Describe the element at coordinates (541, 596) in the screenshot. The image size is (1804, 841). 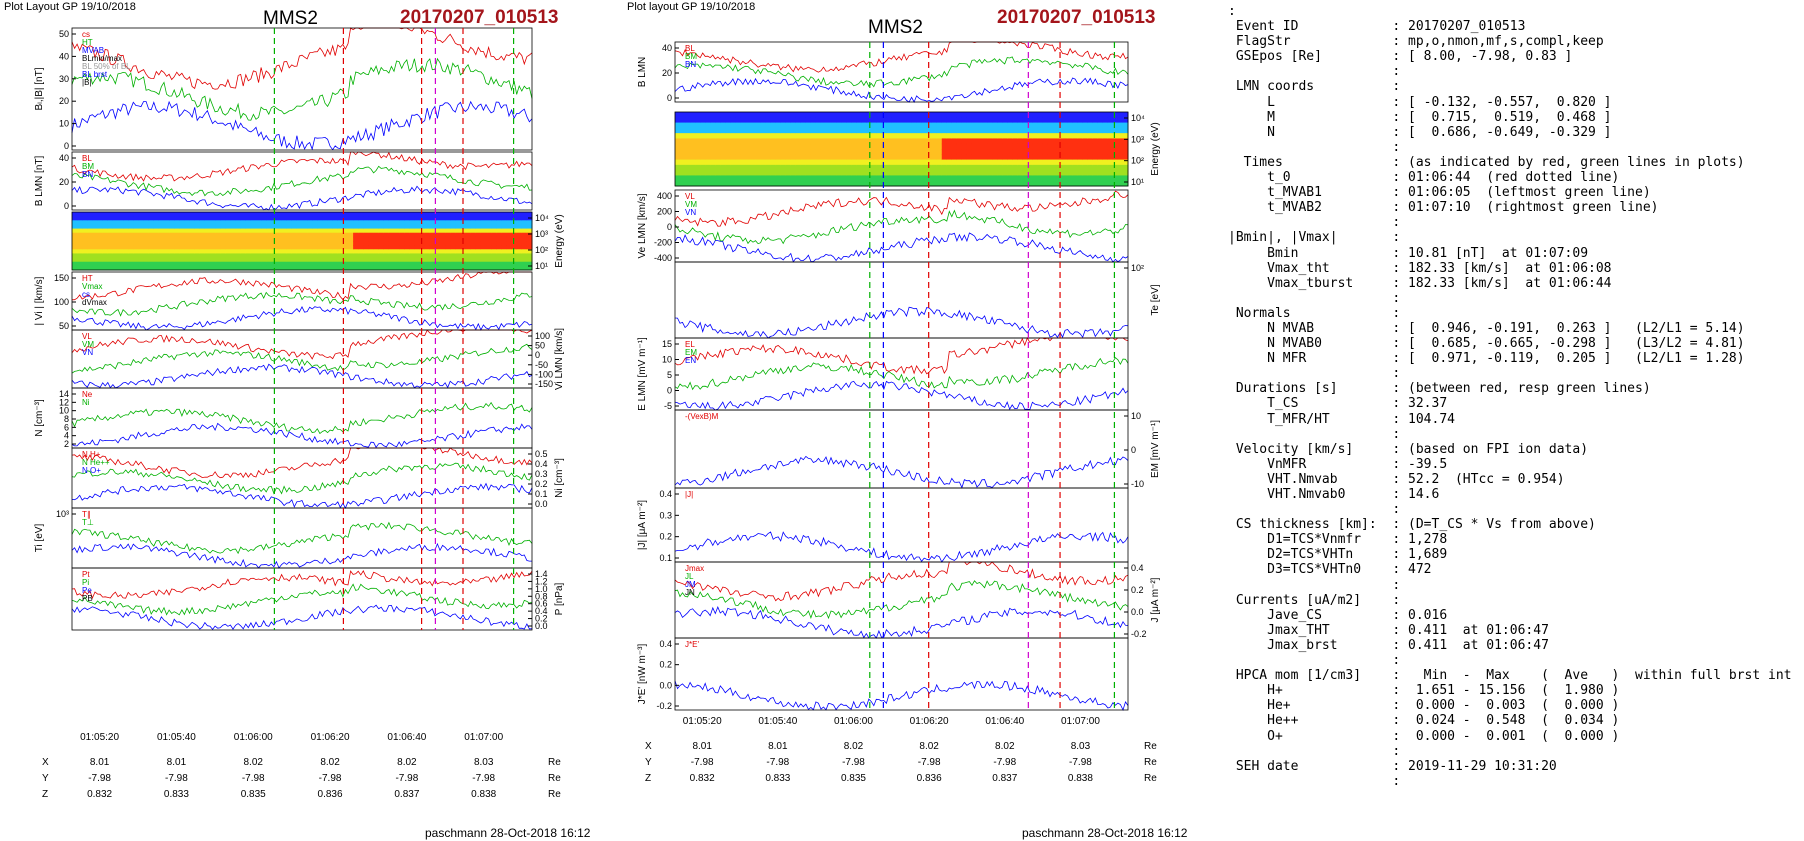
I see `y-tick-label: 0.8` at that location.